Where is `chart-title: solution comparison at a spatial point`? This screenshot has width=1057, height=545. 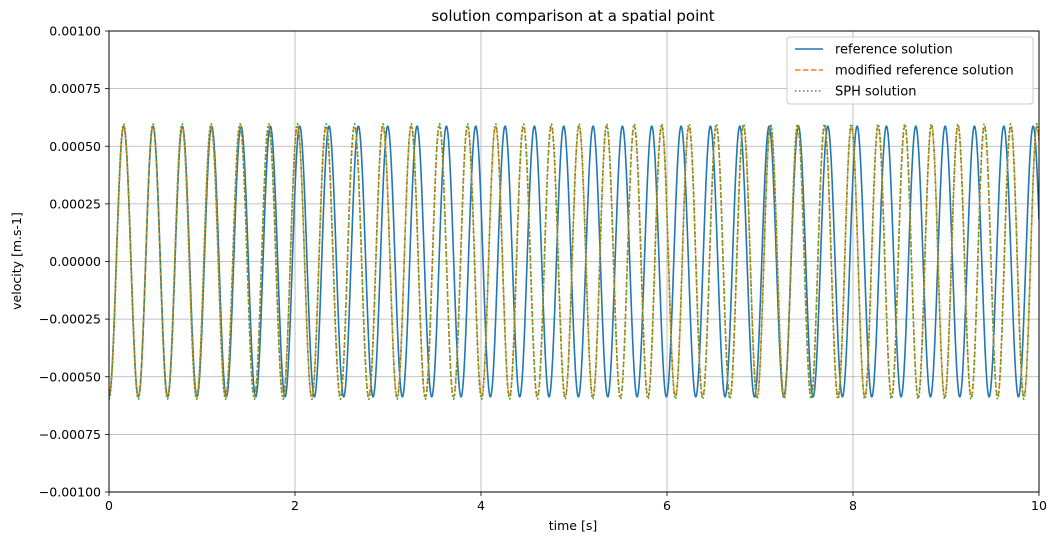
chart-title: solution comparison at a spatial point is located at coordinates (572, 16).